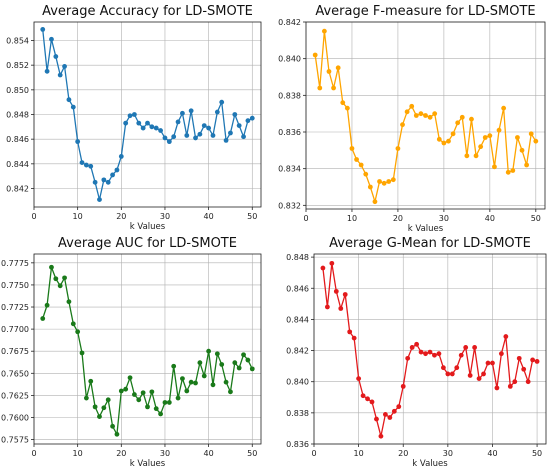  I want to click on f-measure-y-tick-label: 0.832, so click(289, 205).